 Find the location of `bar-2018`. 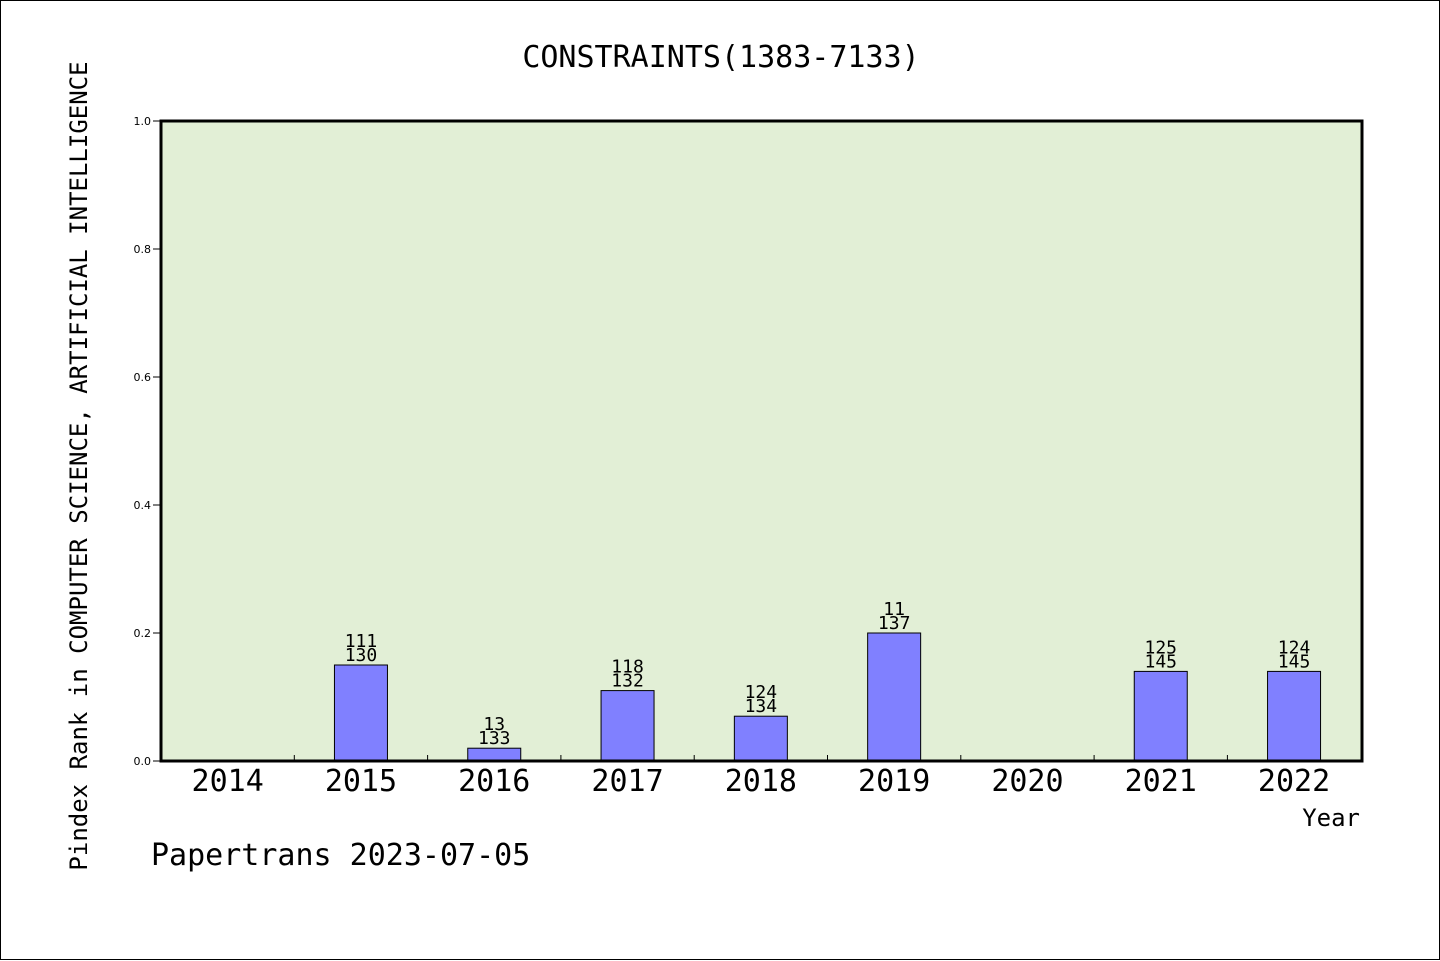

bar-2018 is located at coordinates (760, 738).